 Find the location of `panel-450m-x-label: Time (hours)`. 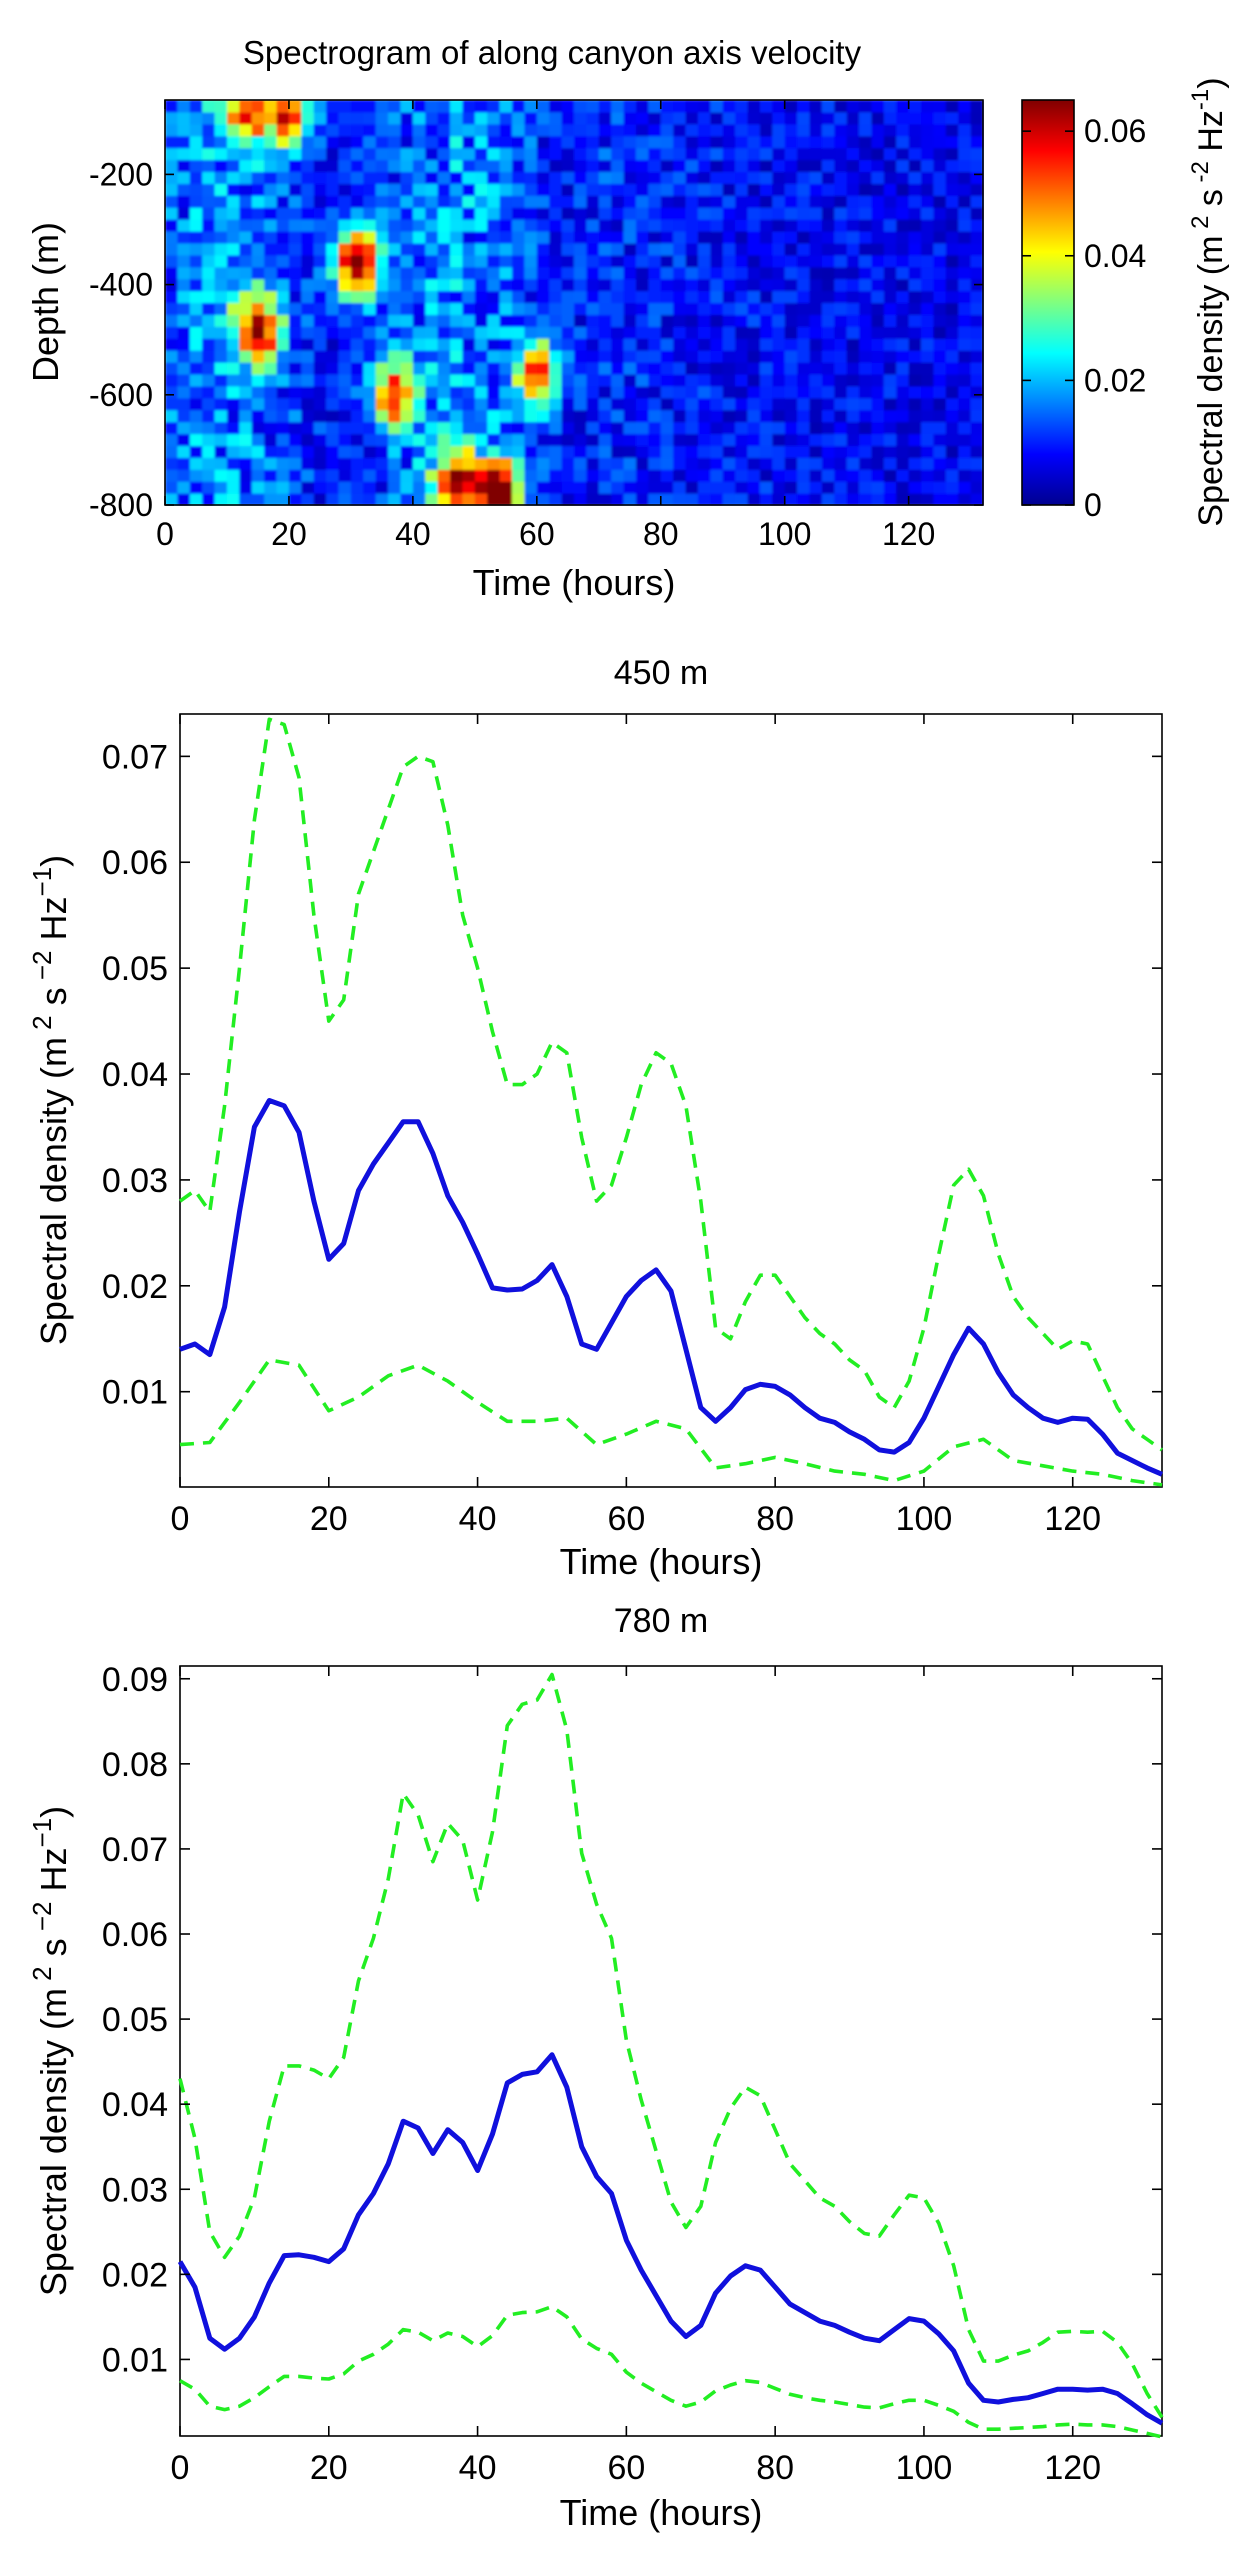

panel-450m-x-label: Time (hours) is located at coordinates (661, 1561).